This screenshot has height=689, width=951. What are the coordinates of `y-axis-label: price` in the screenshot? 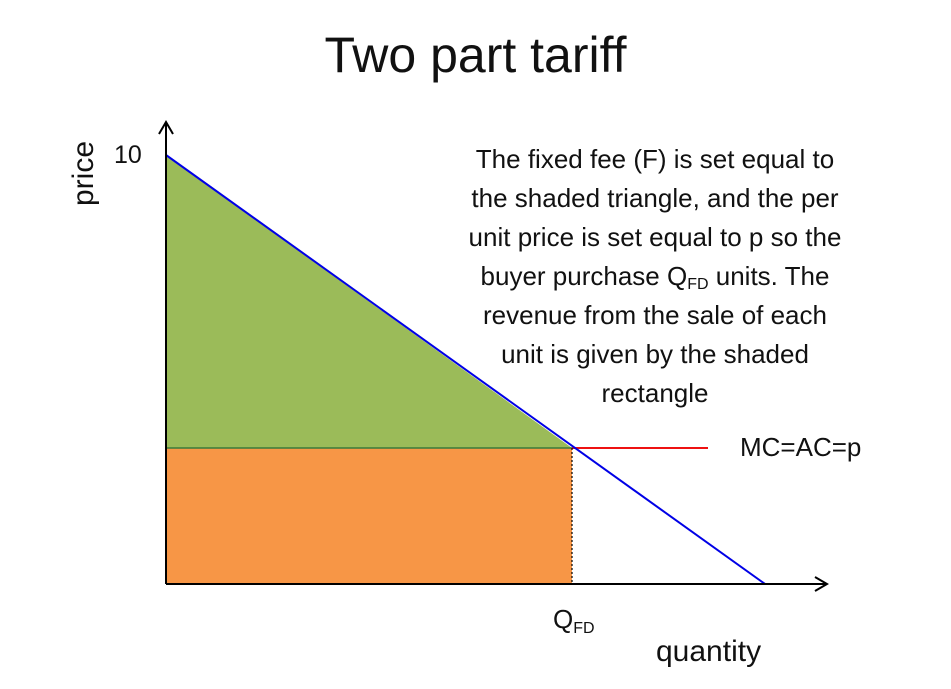 It's located at (83, 173).